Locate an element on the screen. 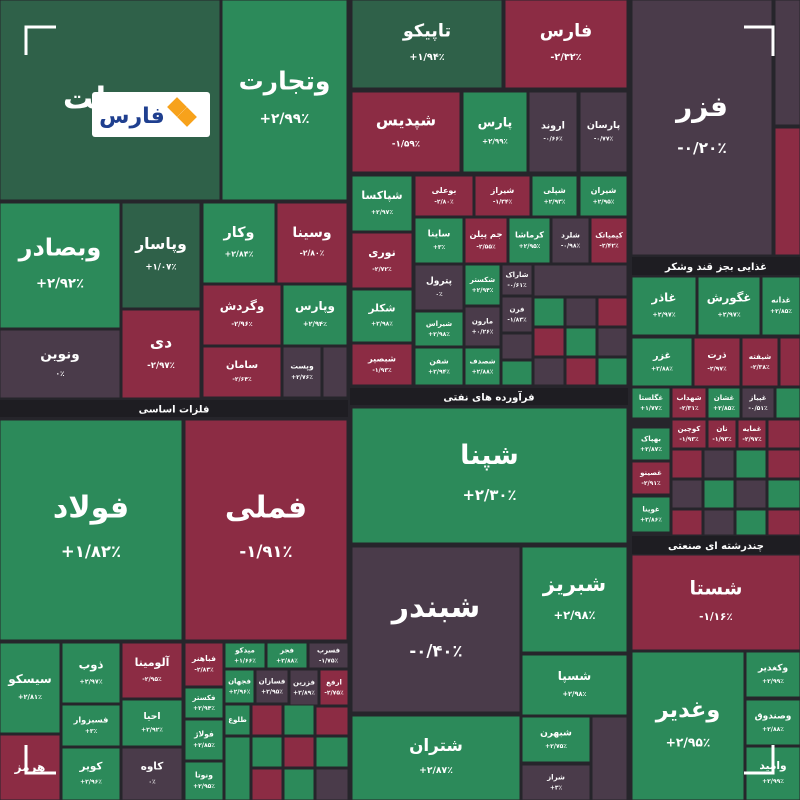 The height and width of the screenshot is (800, 800). tile: سیسکو +۲/۸۱٪ is located at coordinates (30, 688).